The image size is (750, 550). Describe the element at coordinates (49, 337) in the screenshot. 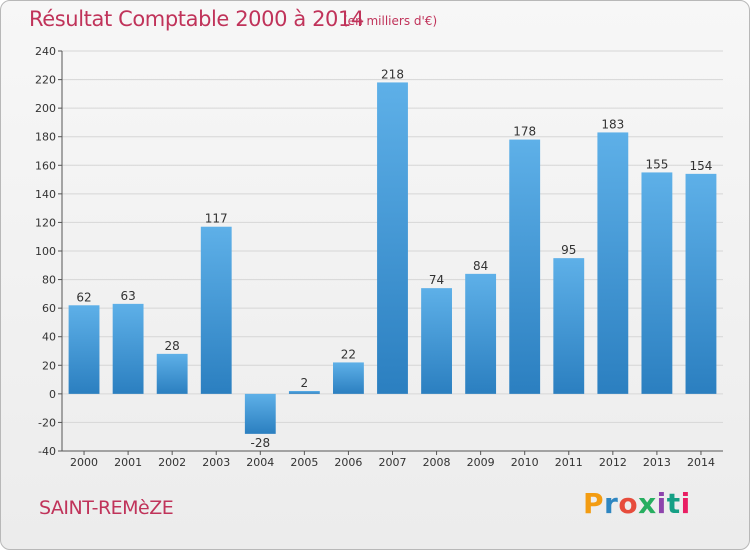

I see `y-tick-label: 40` at that location.